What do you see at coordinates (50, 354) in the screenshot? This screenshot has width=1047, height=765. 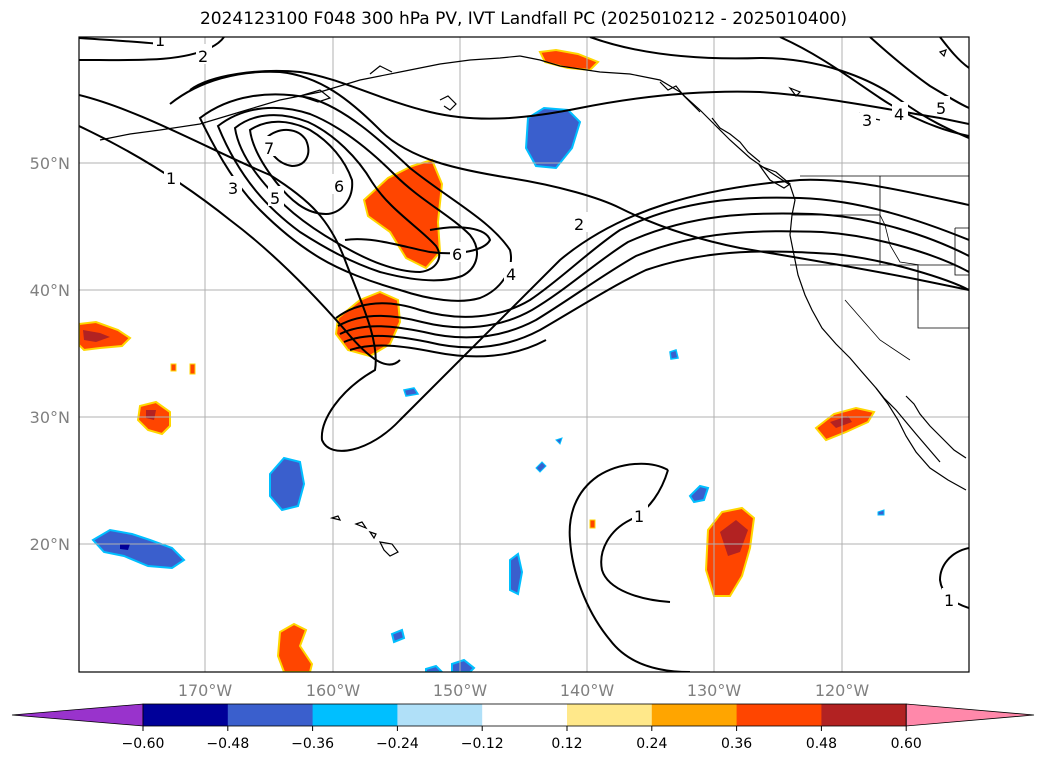 I see `latitude-labels: 50°N 40°N 30°N 20°N` at bounding box center [50, 354].